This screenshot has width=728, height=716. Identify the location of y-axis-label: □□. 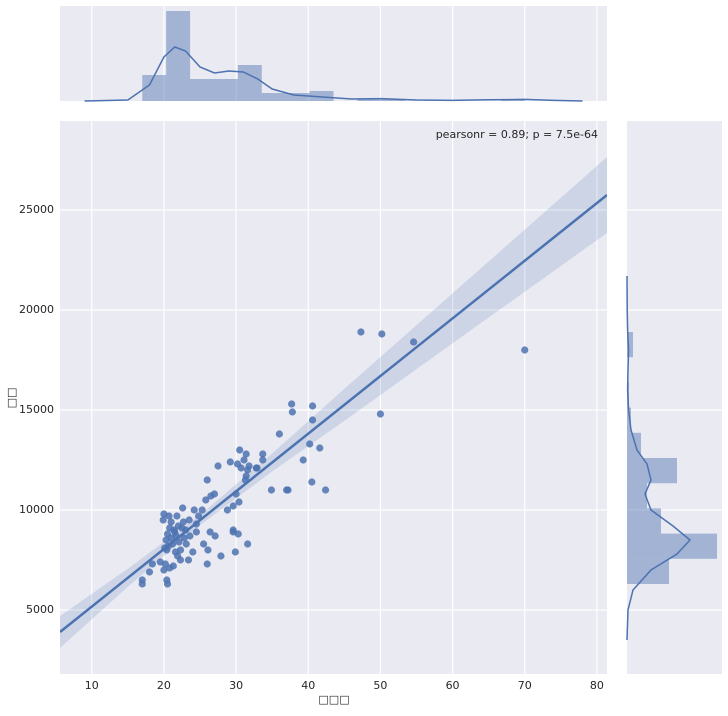
(11, 398).